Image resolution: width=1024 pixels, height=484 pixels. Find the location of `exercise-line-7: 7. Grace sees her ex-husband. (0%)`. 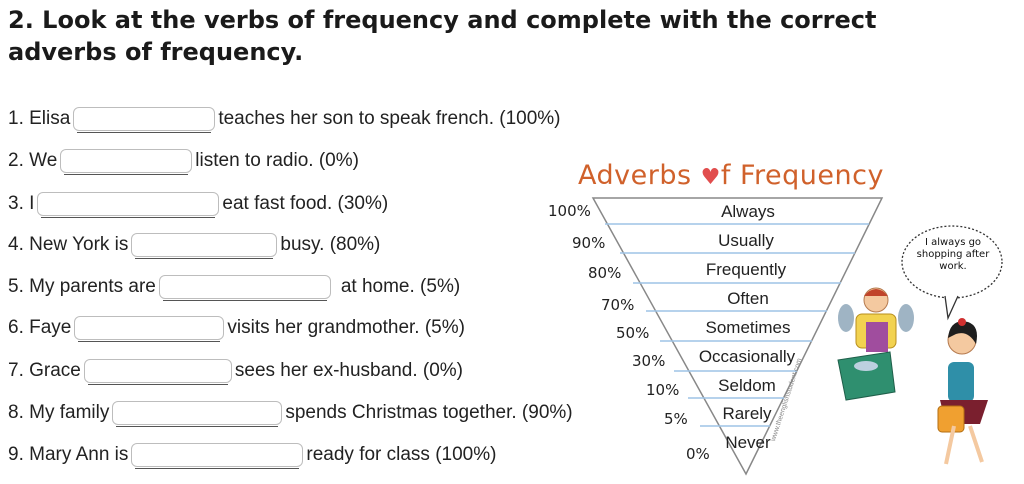

exercise-line-7: 7. Grace sees her ex-husband. (0%) is located at coordinates (235, 371).